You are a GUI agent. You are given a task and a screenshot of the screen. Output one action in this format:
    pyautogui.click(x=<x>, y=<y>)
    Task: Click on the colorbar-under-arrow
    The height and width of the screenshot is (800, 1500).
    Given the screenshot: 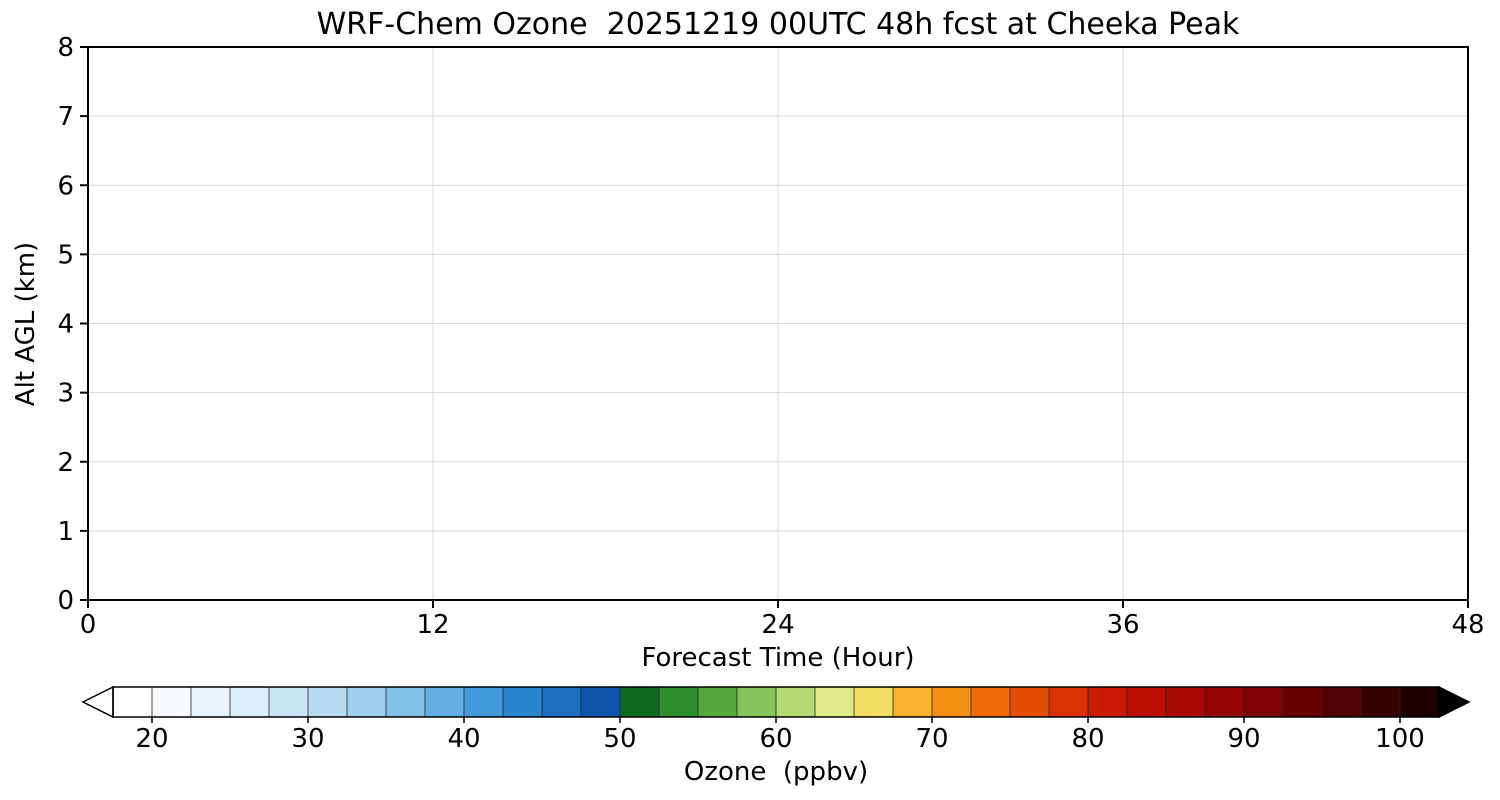 What is the action you would take?
    pyautogui.click(x=97, y=702)
    